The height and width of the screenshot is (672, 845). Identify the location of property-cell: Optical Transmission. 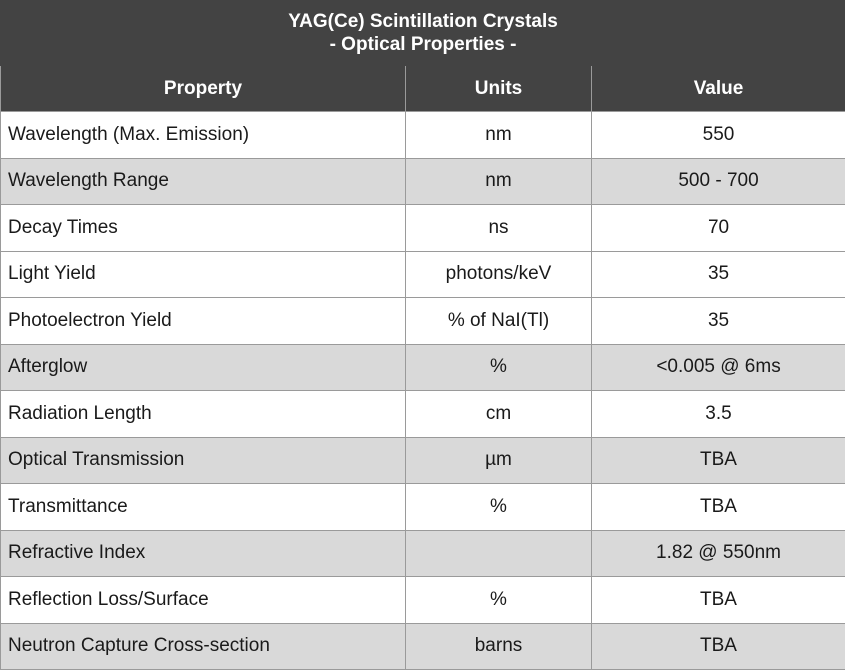
(203, 460).